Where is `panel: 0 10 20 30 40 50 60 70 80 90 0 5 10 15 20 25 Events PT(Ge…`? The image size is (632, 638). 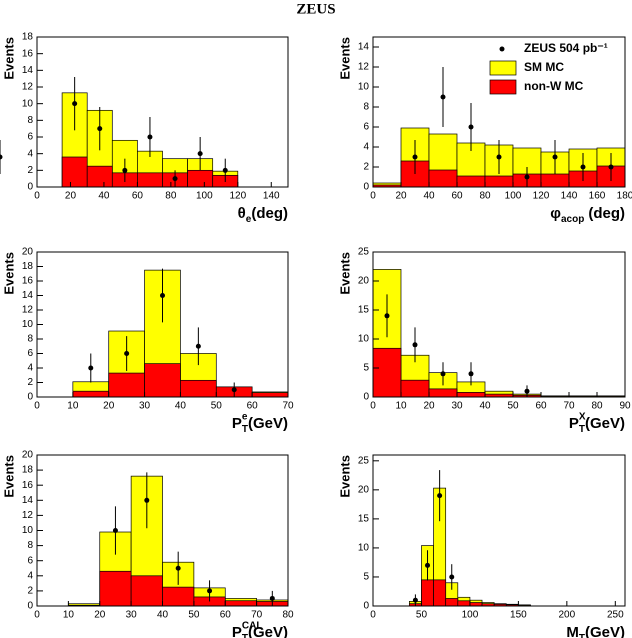
panel: 0 10 20 30 40 50 60 70 80 90 0 5 10 15 20 25 Events PT(Ge… is located at coordinates (484, 341).